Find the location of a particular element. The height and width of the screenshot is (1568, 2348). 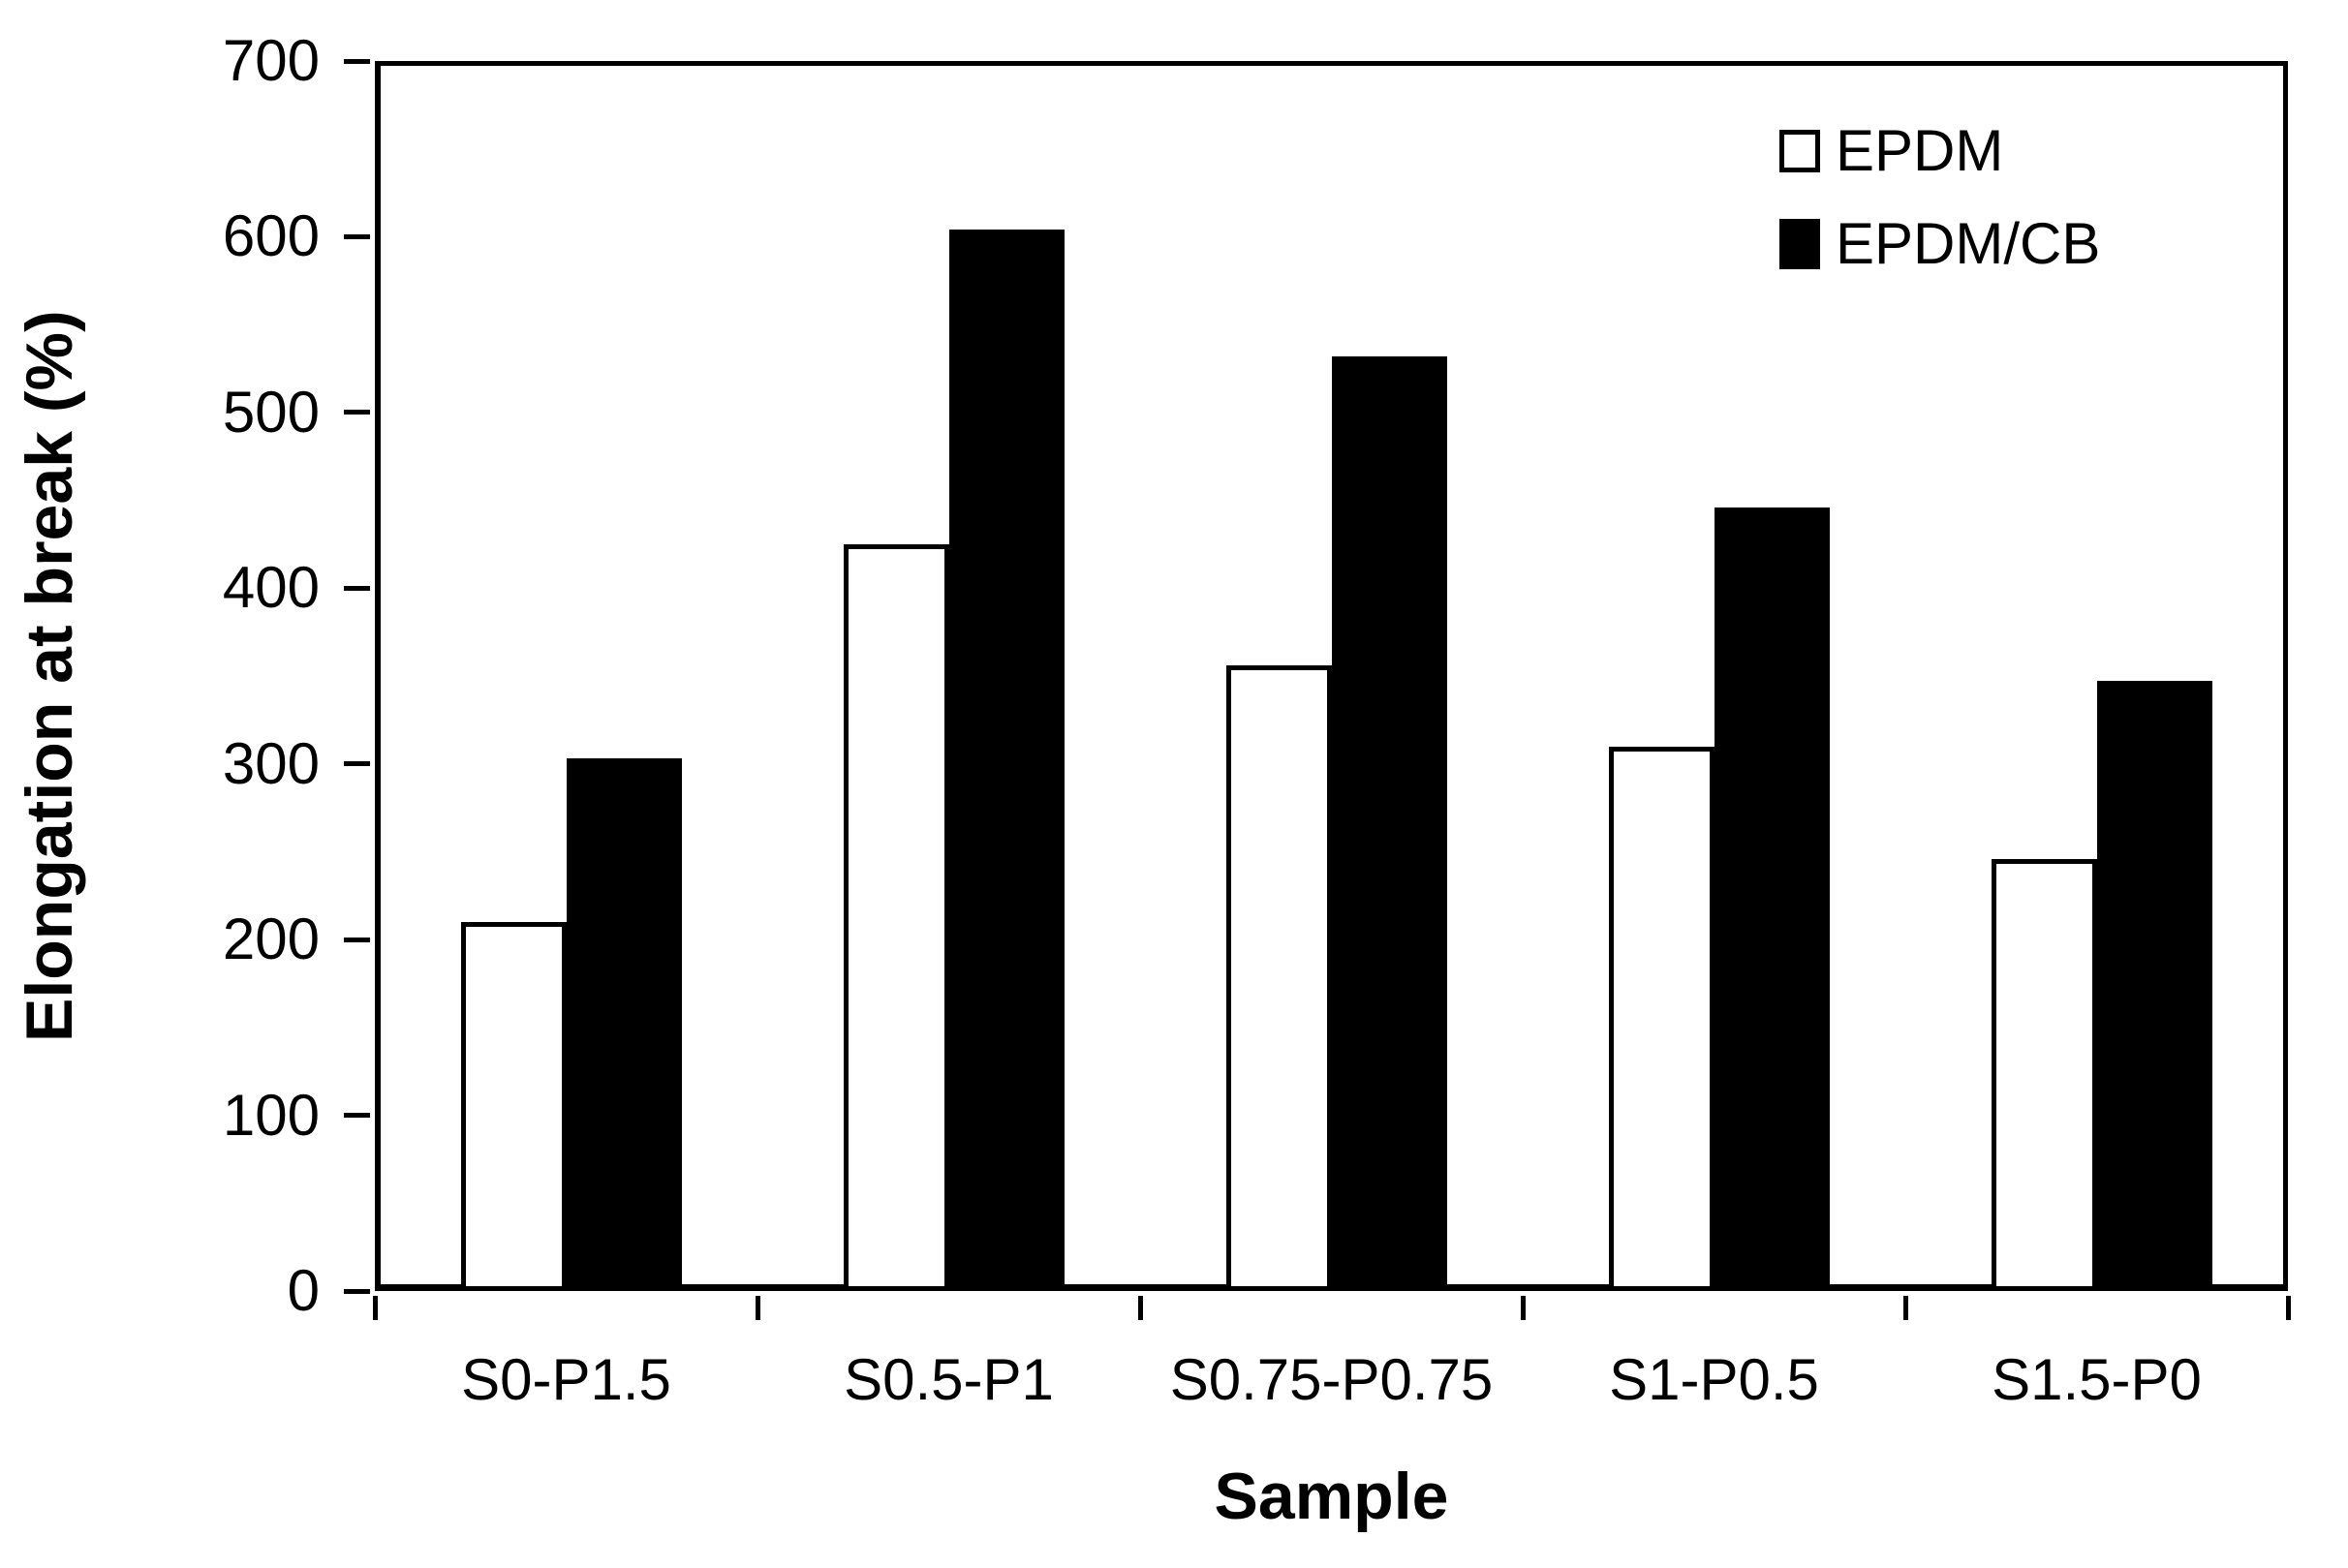

x-tick-label: S1.5-P0 is located at coordinates (2097, 1379).